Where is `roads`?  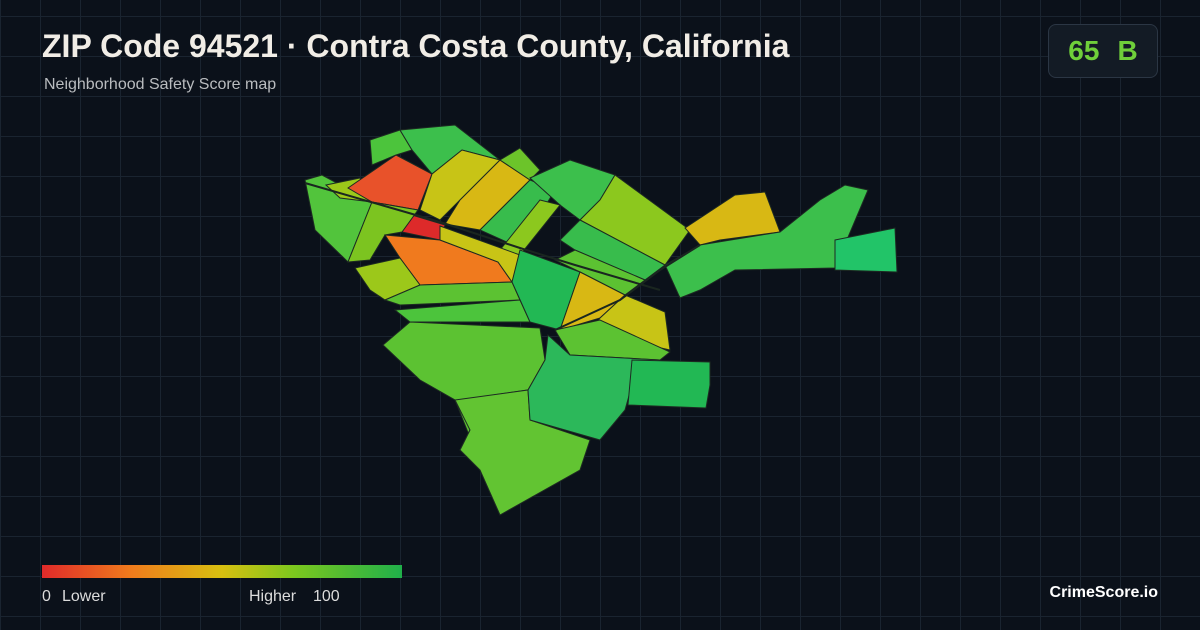 roads is located at coordinates (502, 256).